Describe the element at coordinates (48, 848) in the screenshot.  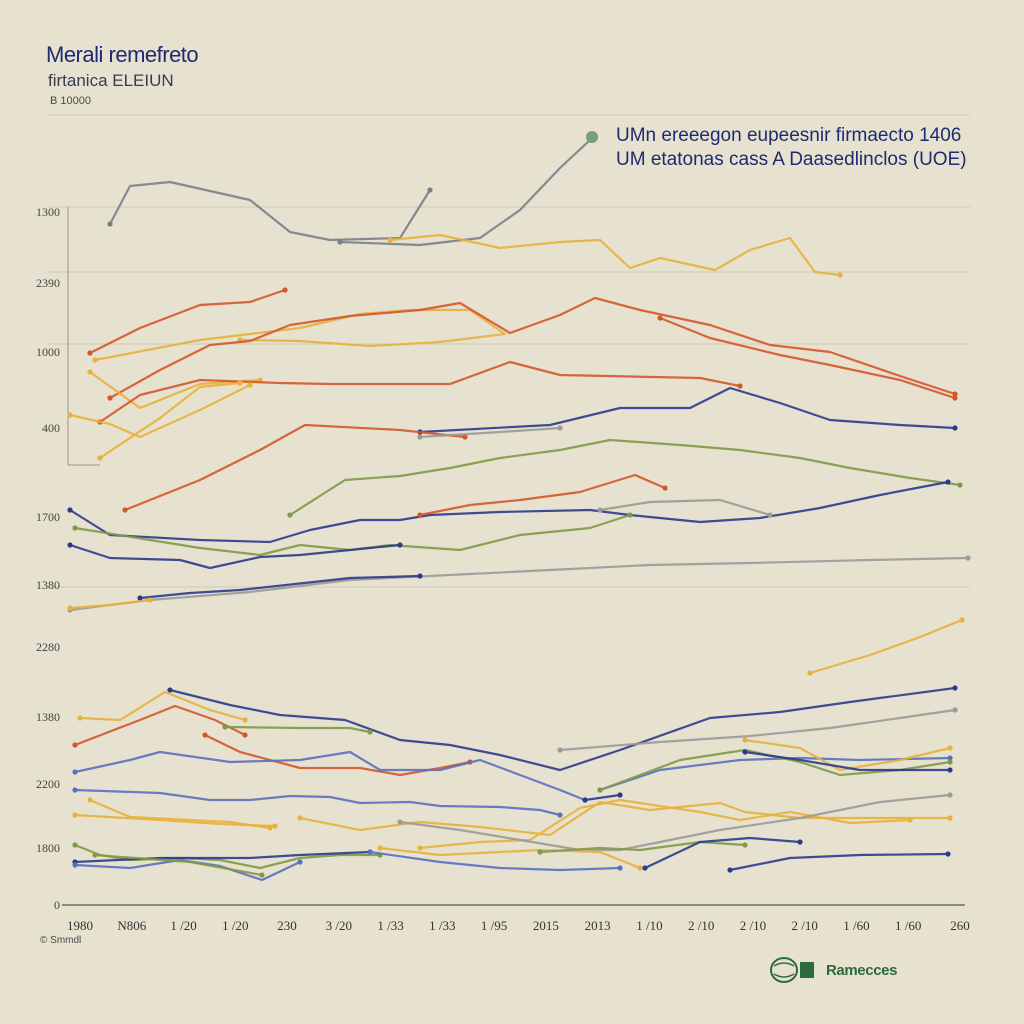
I see `y-tick-label: 1800` at that location.